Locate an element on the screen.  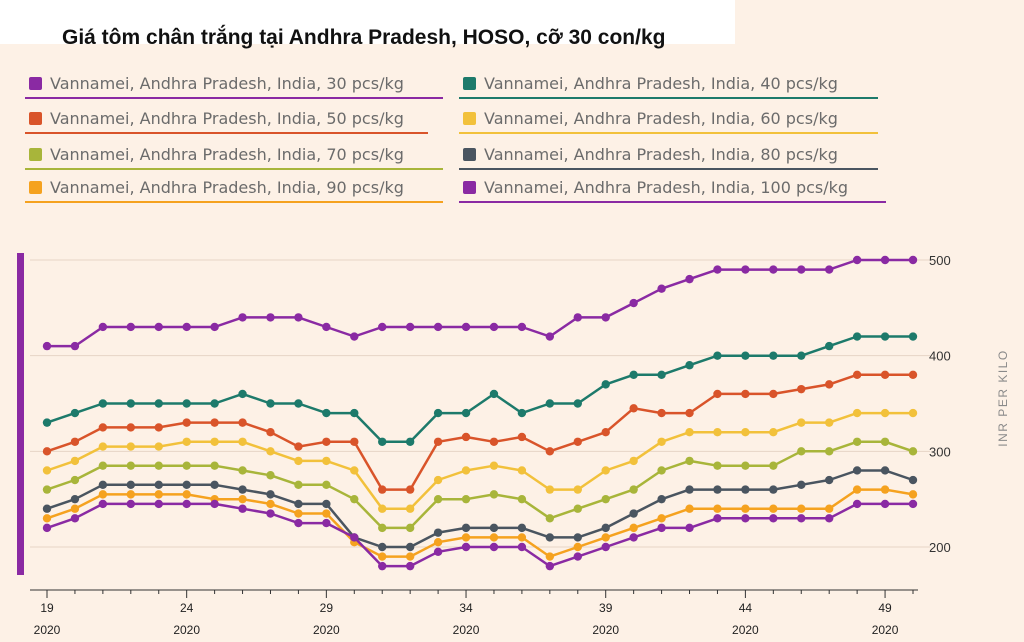
x-tick-label-34: 34 is located at coordinates (466, 608).